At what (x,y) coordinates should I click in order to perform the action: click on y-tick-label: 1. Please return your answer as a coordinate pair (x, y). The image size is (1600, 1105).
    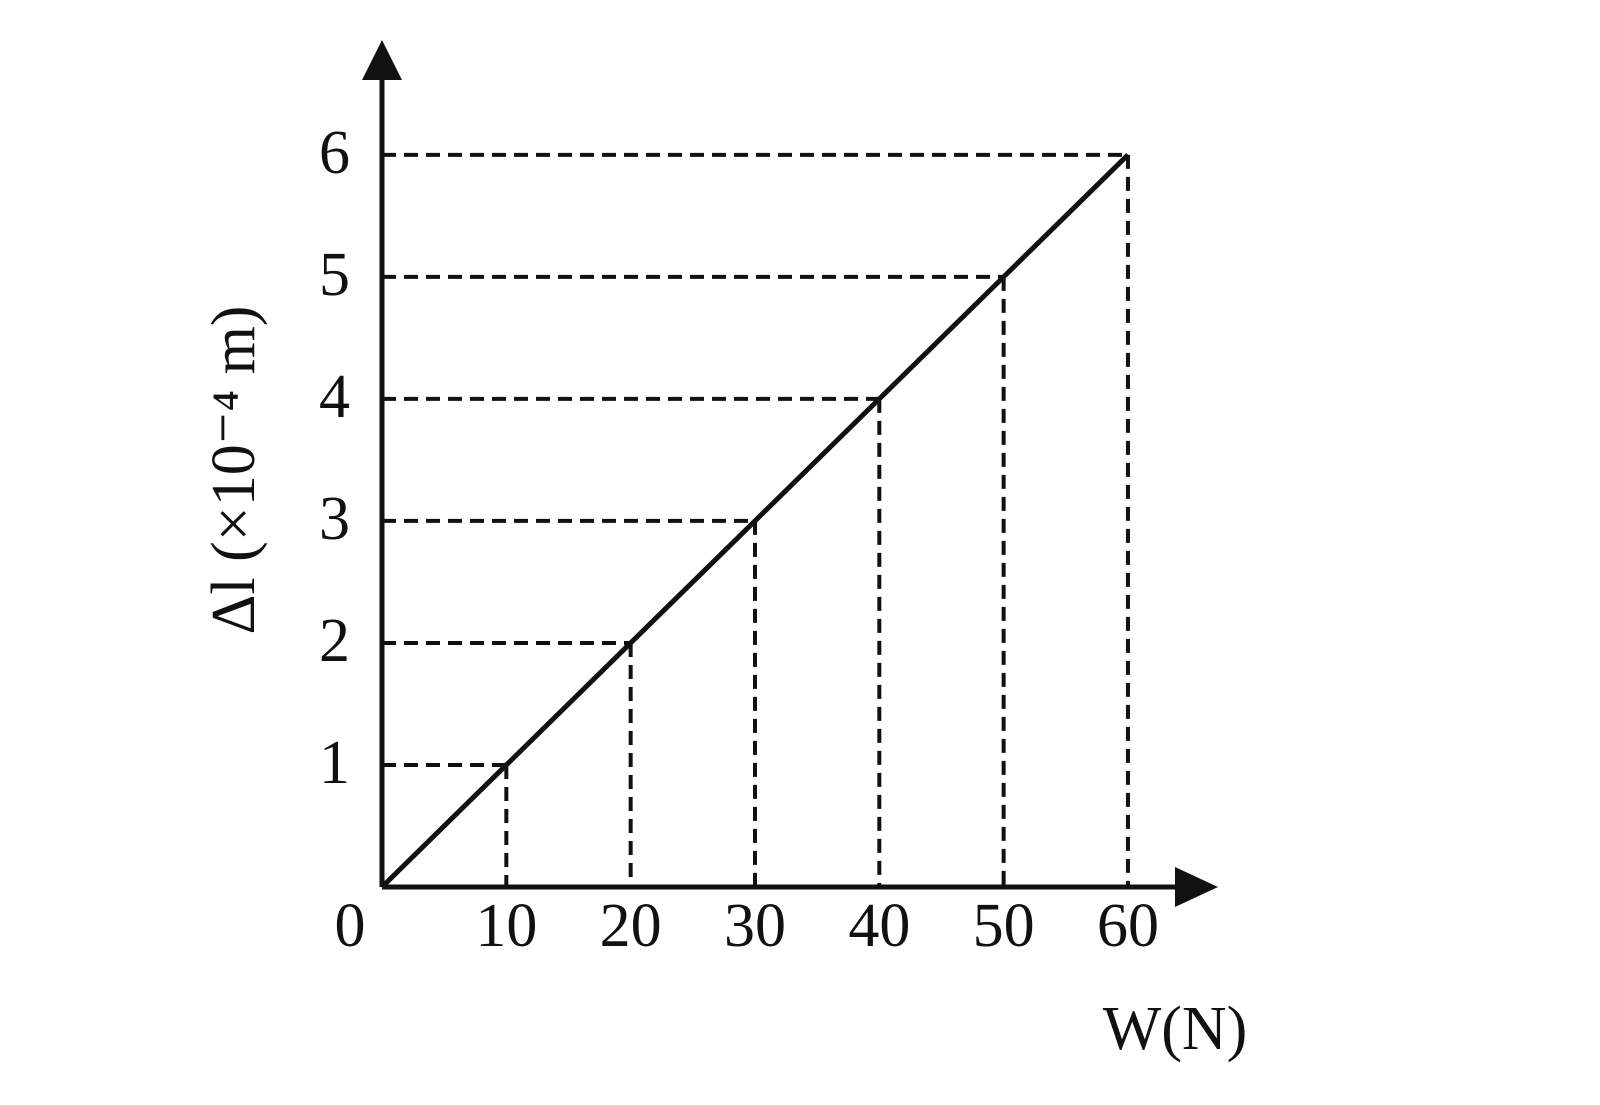
    Looking at the image, I should click on (334, 763).